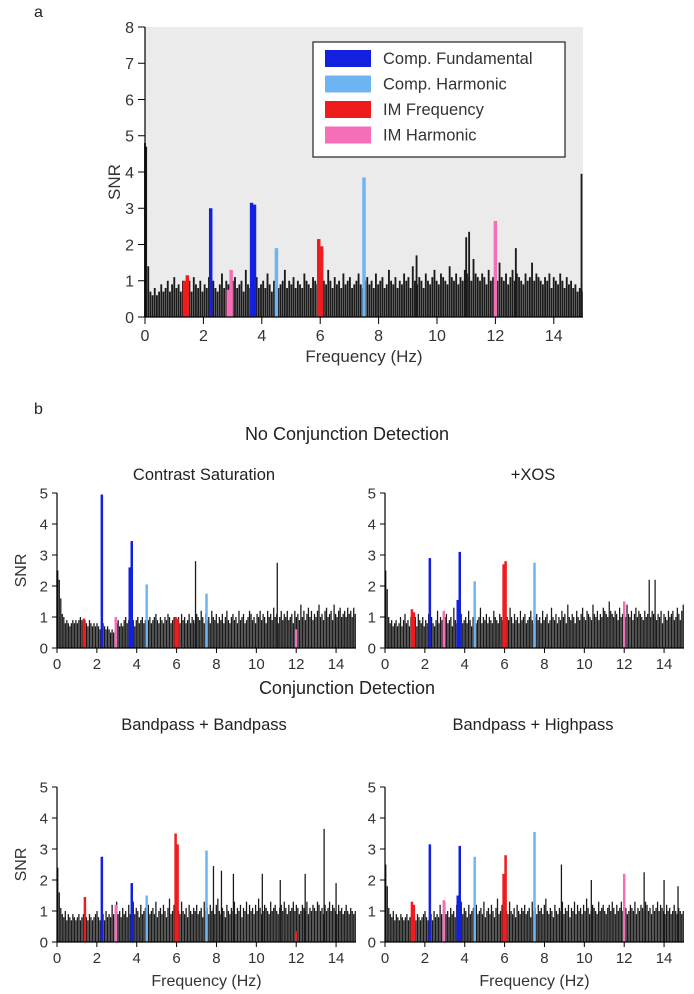 The image size is (694, 994). I want to click on x-tick-label: 14, so click(664, 664).